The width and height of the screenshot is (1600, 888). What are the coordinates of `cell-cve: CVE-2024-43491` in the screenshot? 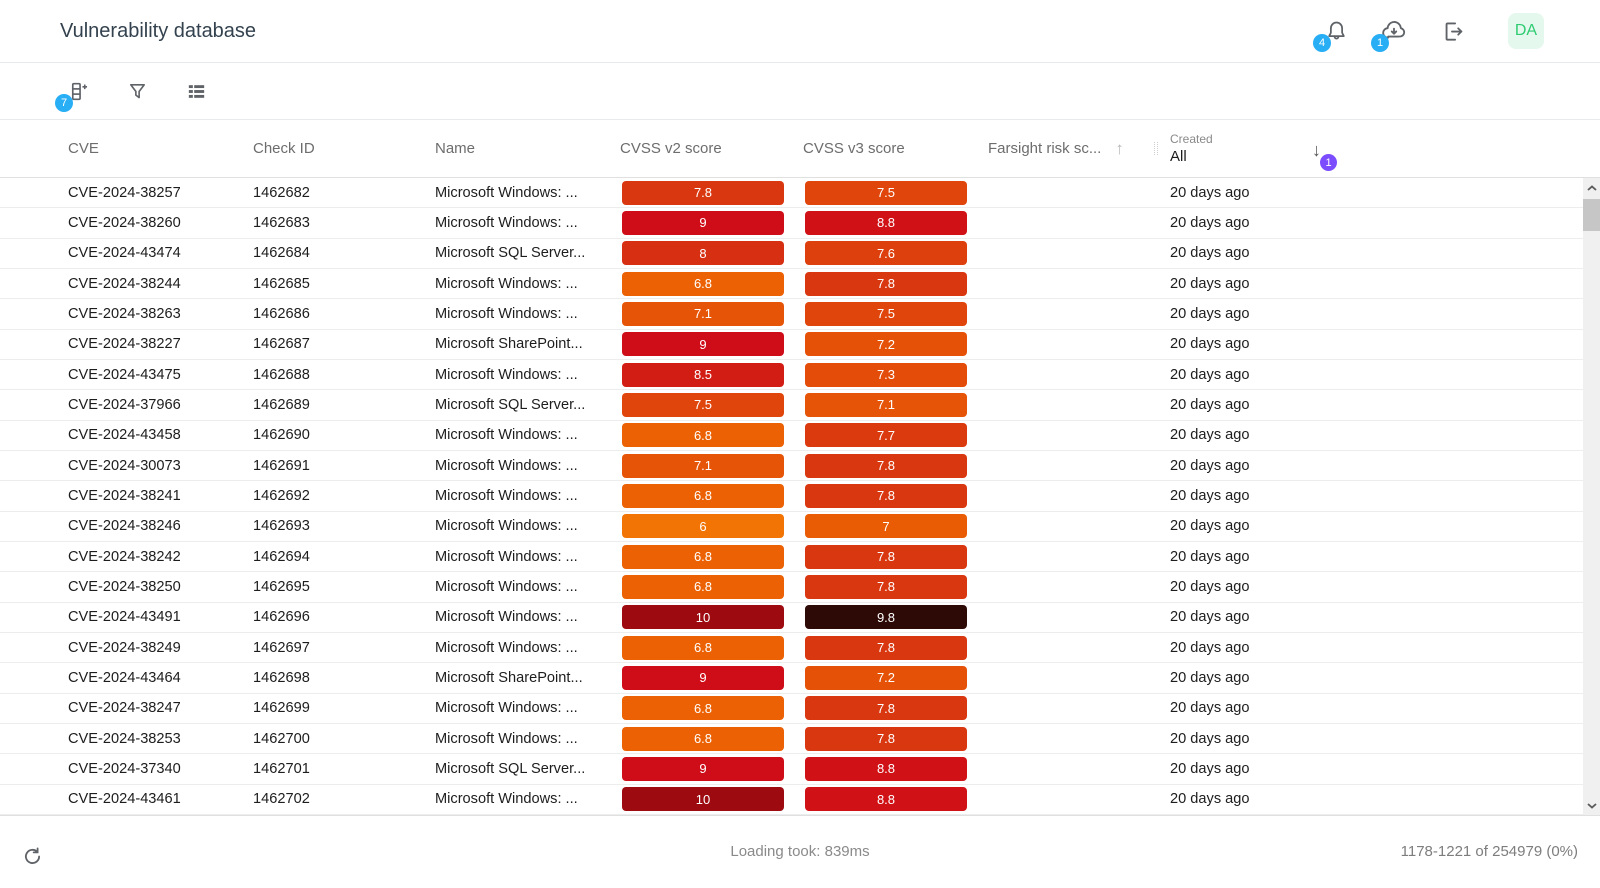 It's located at (124, 617).